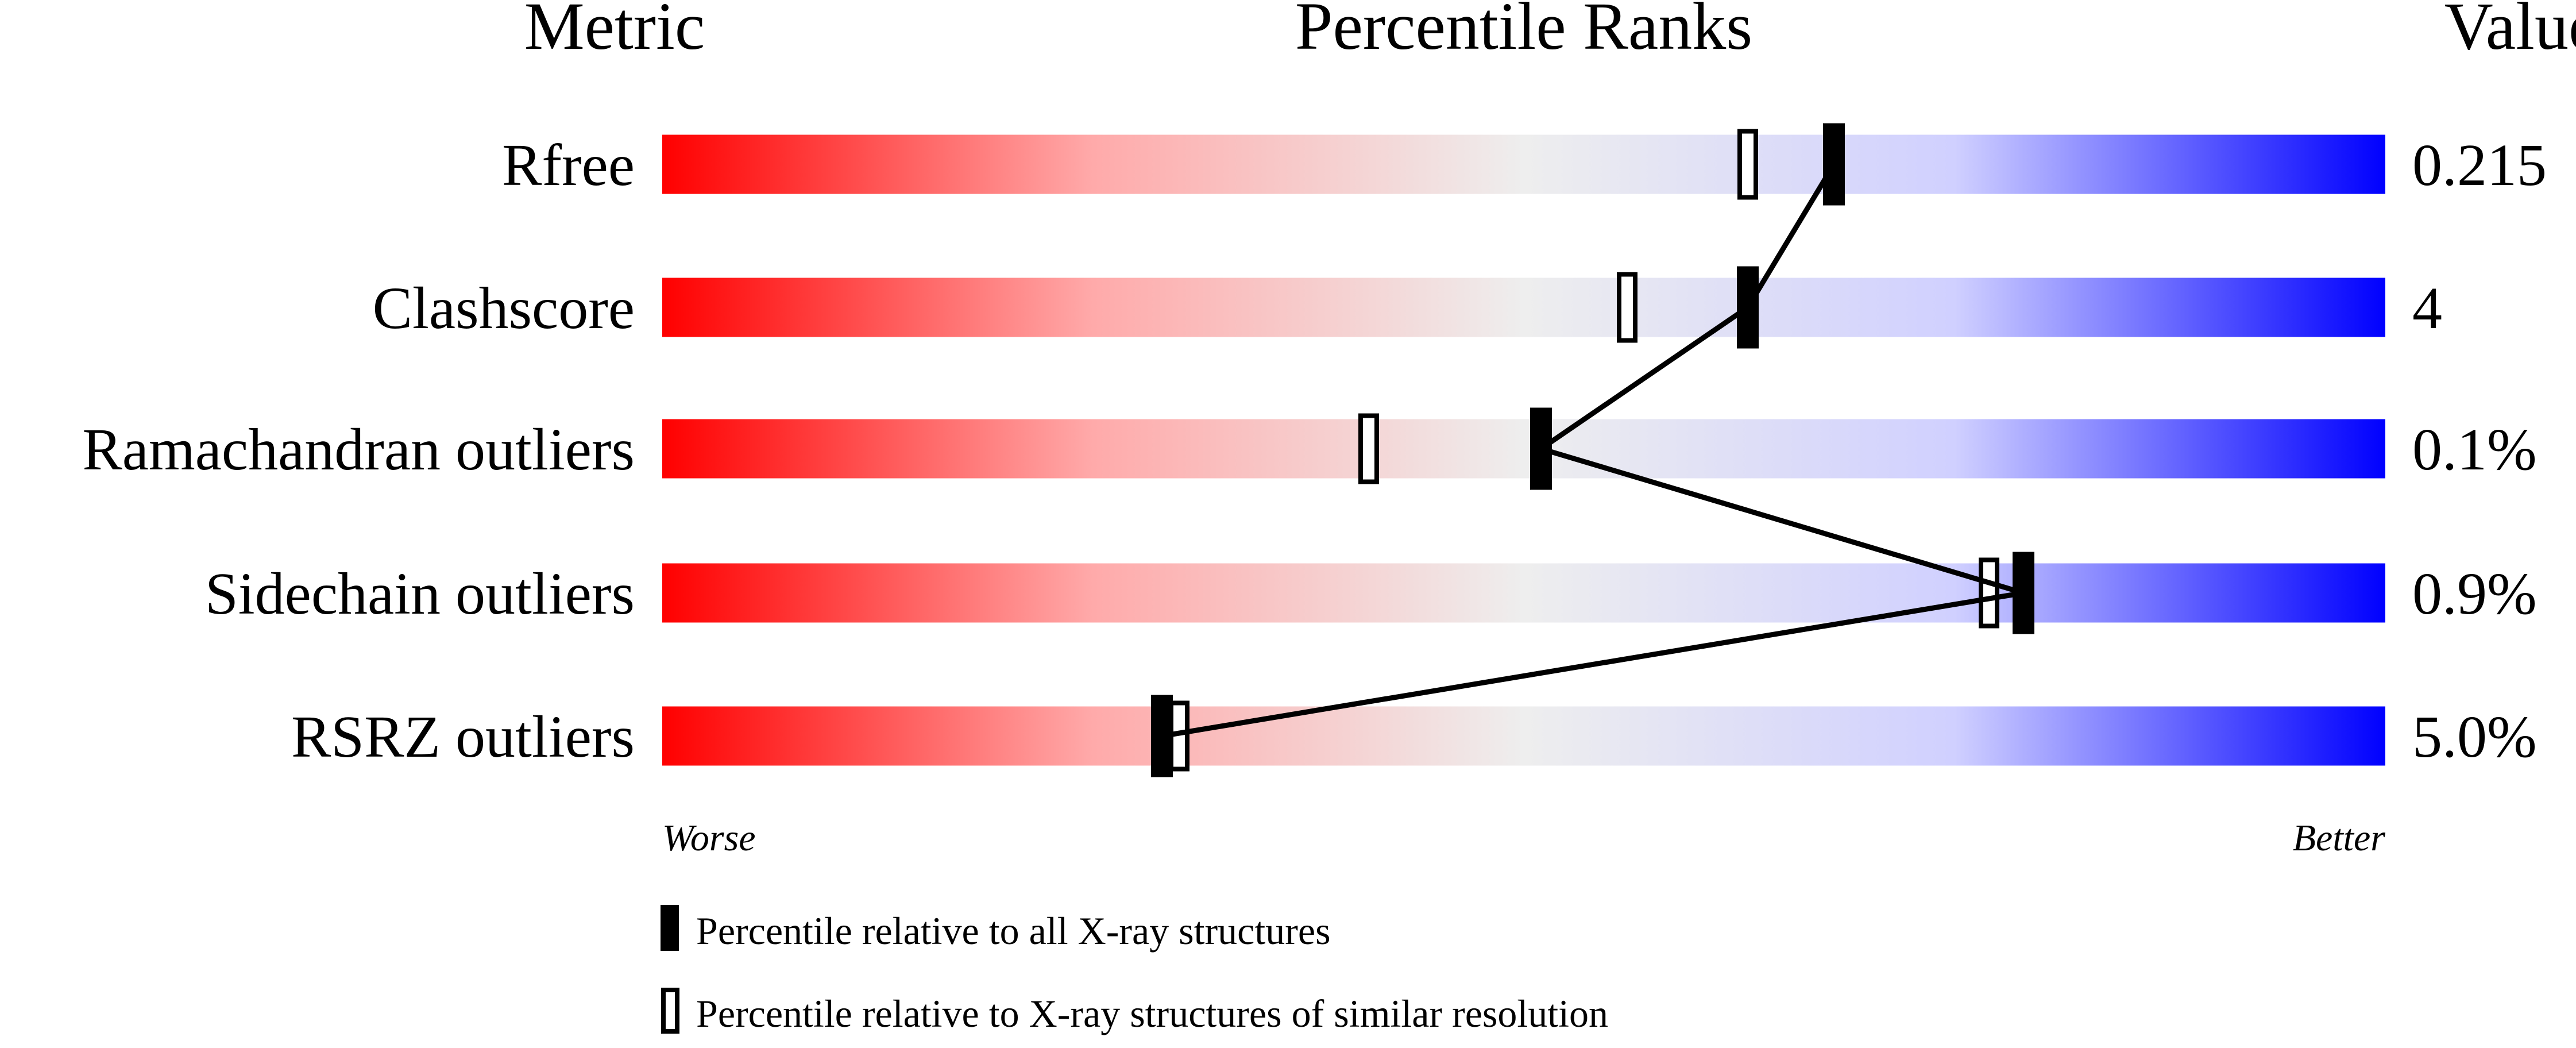 The image size is (2576, 1048). I want to click on axis-better-label: Better, so click(2339, 838).